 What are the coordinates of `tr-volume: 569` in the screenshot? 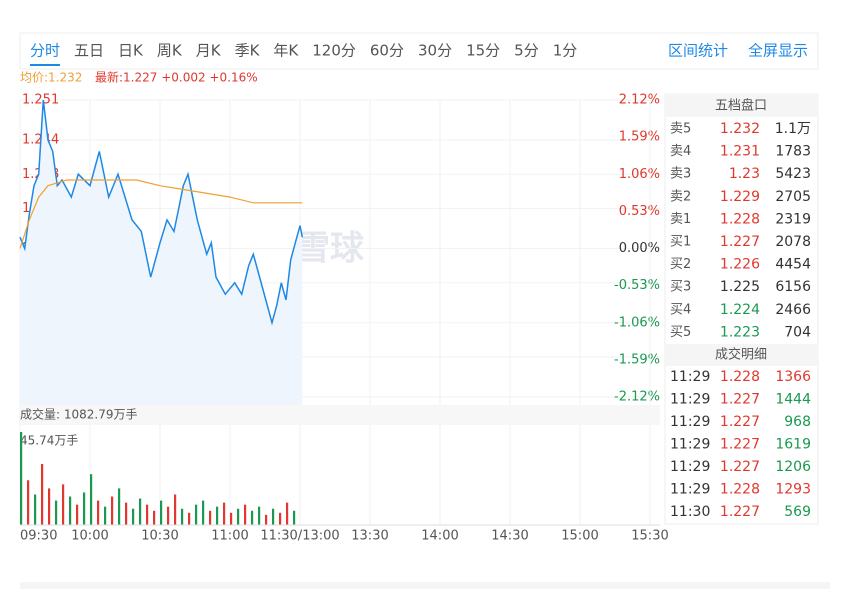 It's located at (797, 512).